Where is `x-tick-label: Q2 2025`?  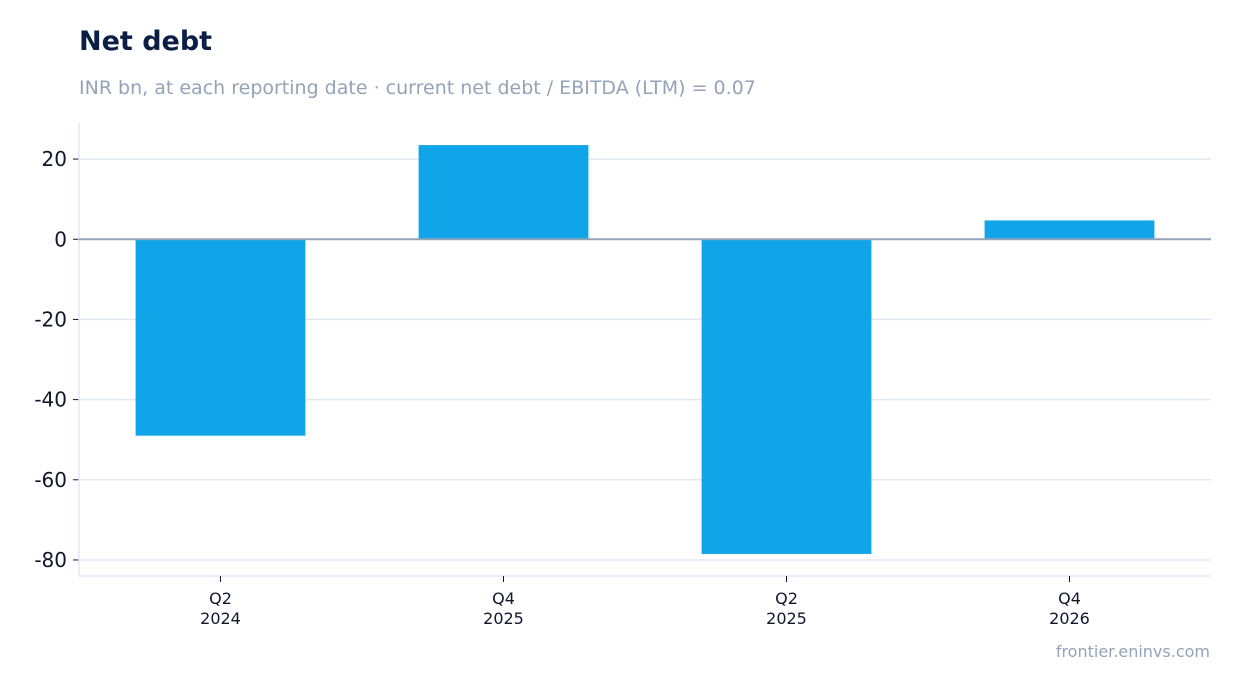 x-tick-label: Q2 2025 is located at coordinates (786, 608).